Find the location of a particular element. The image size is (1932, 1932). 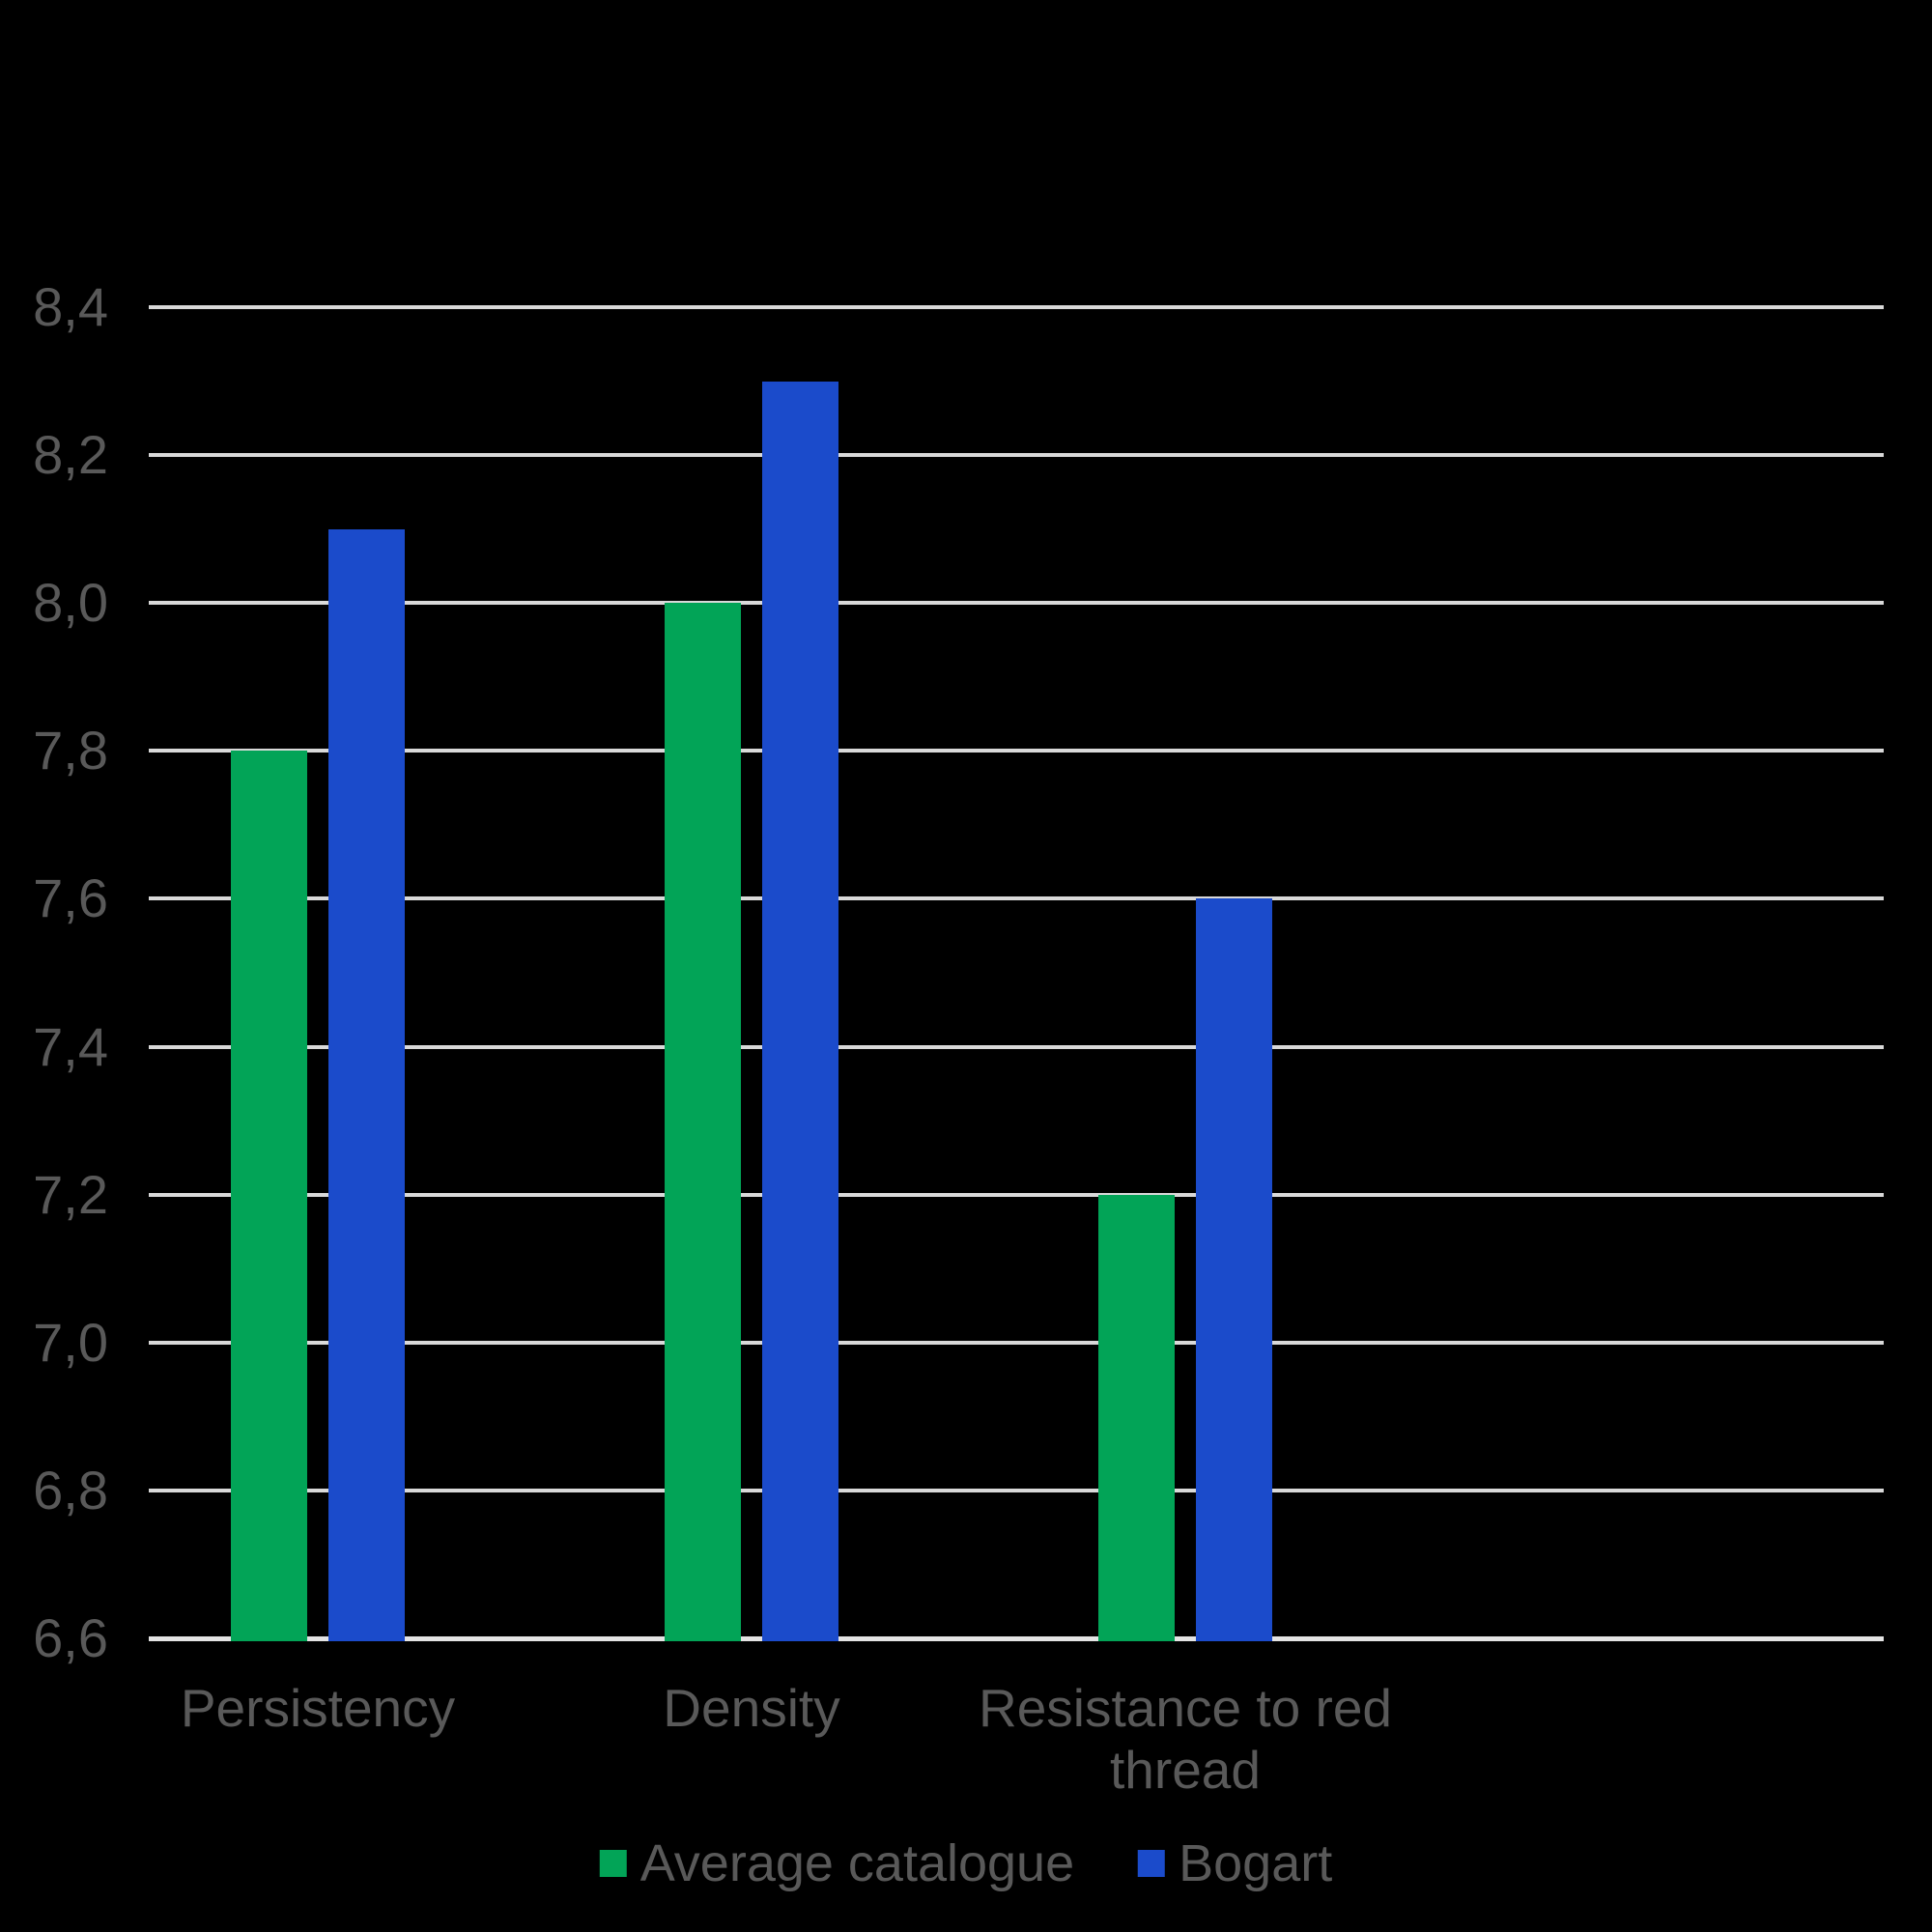

legend-swatch-bogart-icon is located at coordinates (1152, 1863).